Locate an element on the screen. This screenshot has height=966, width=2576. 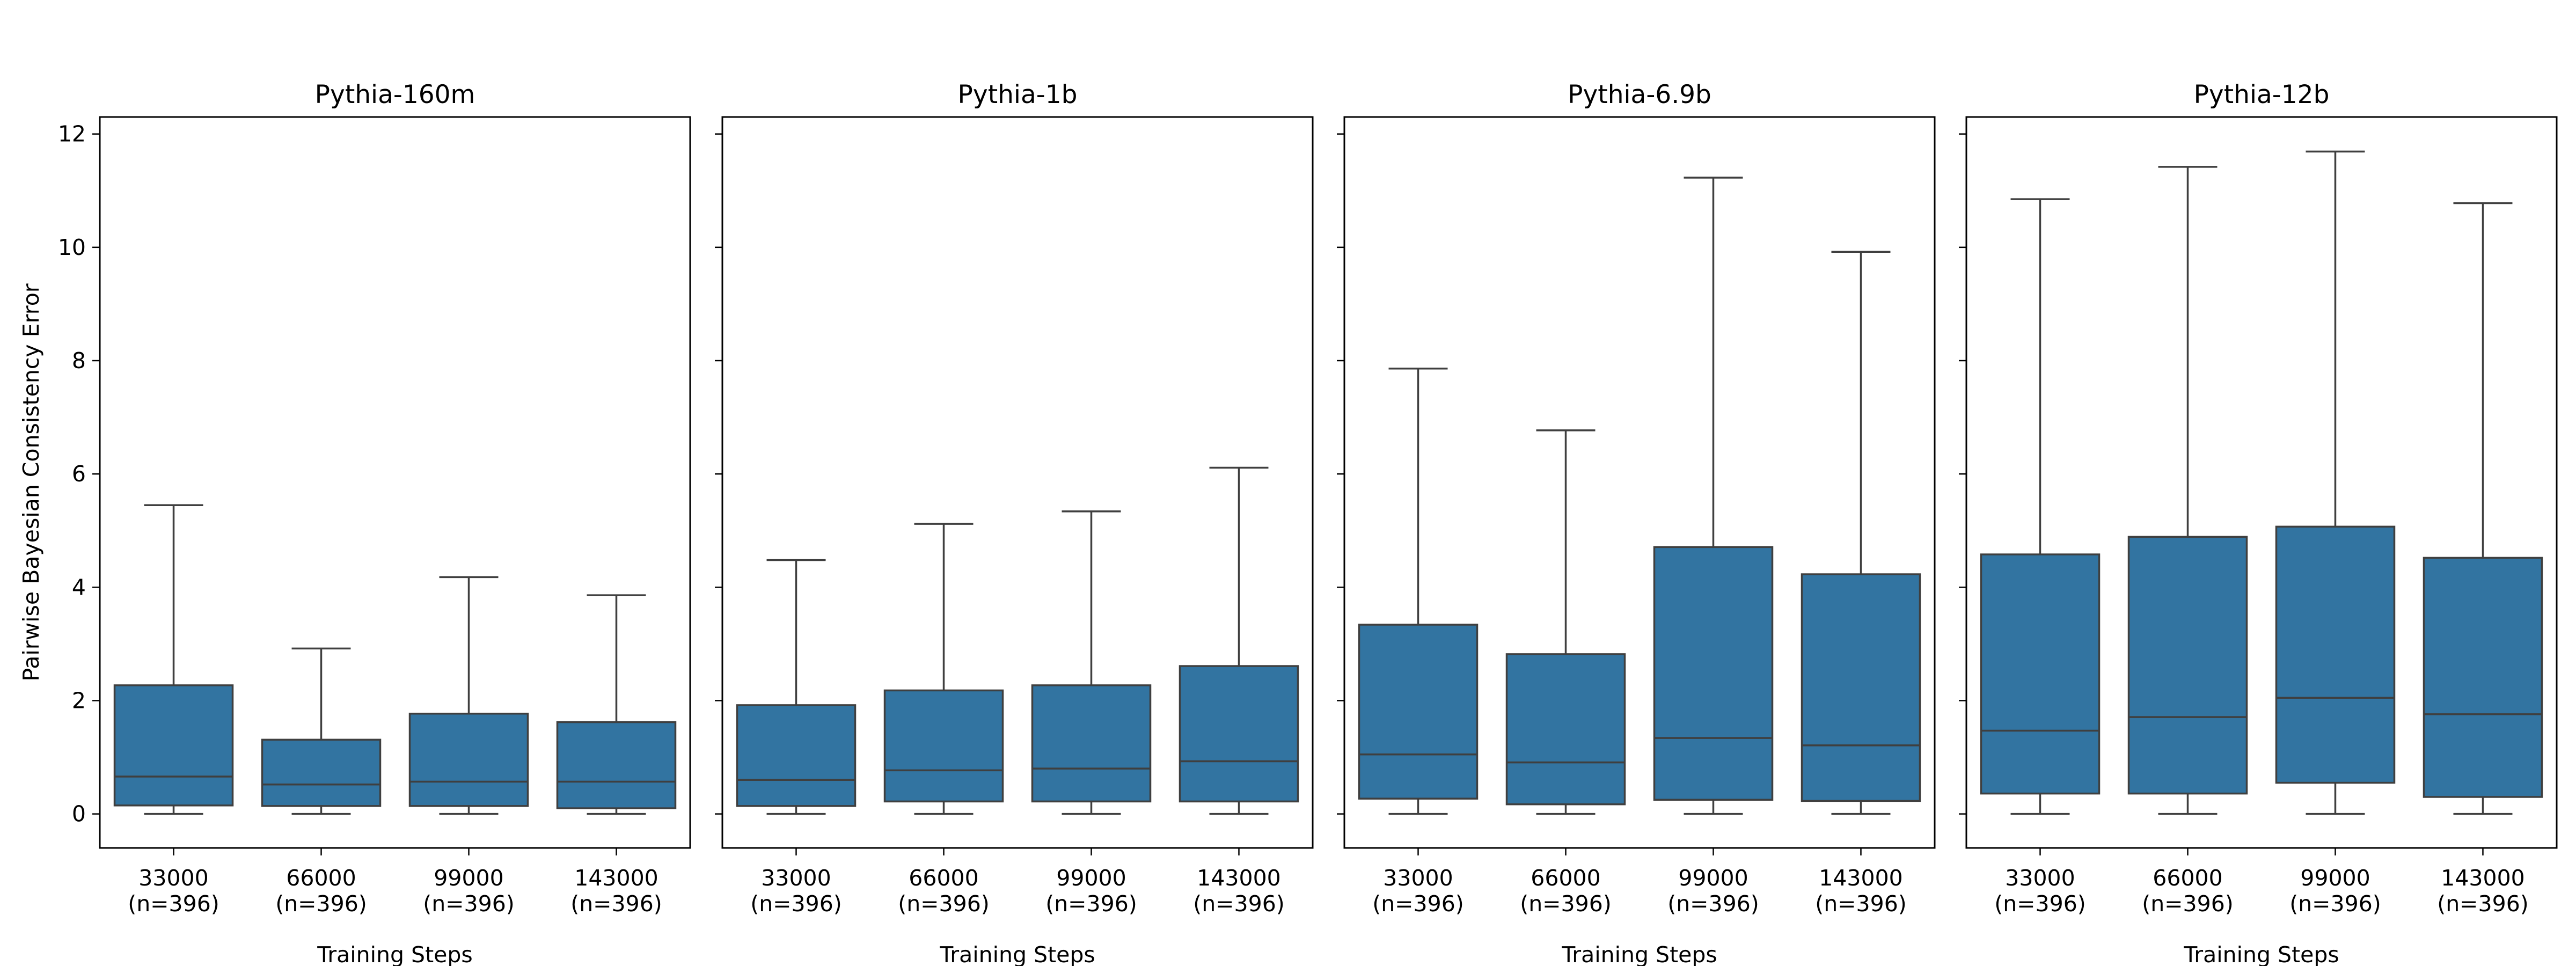
y-tick-label: 6 is located at coordinates (79, 474).